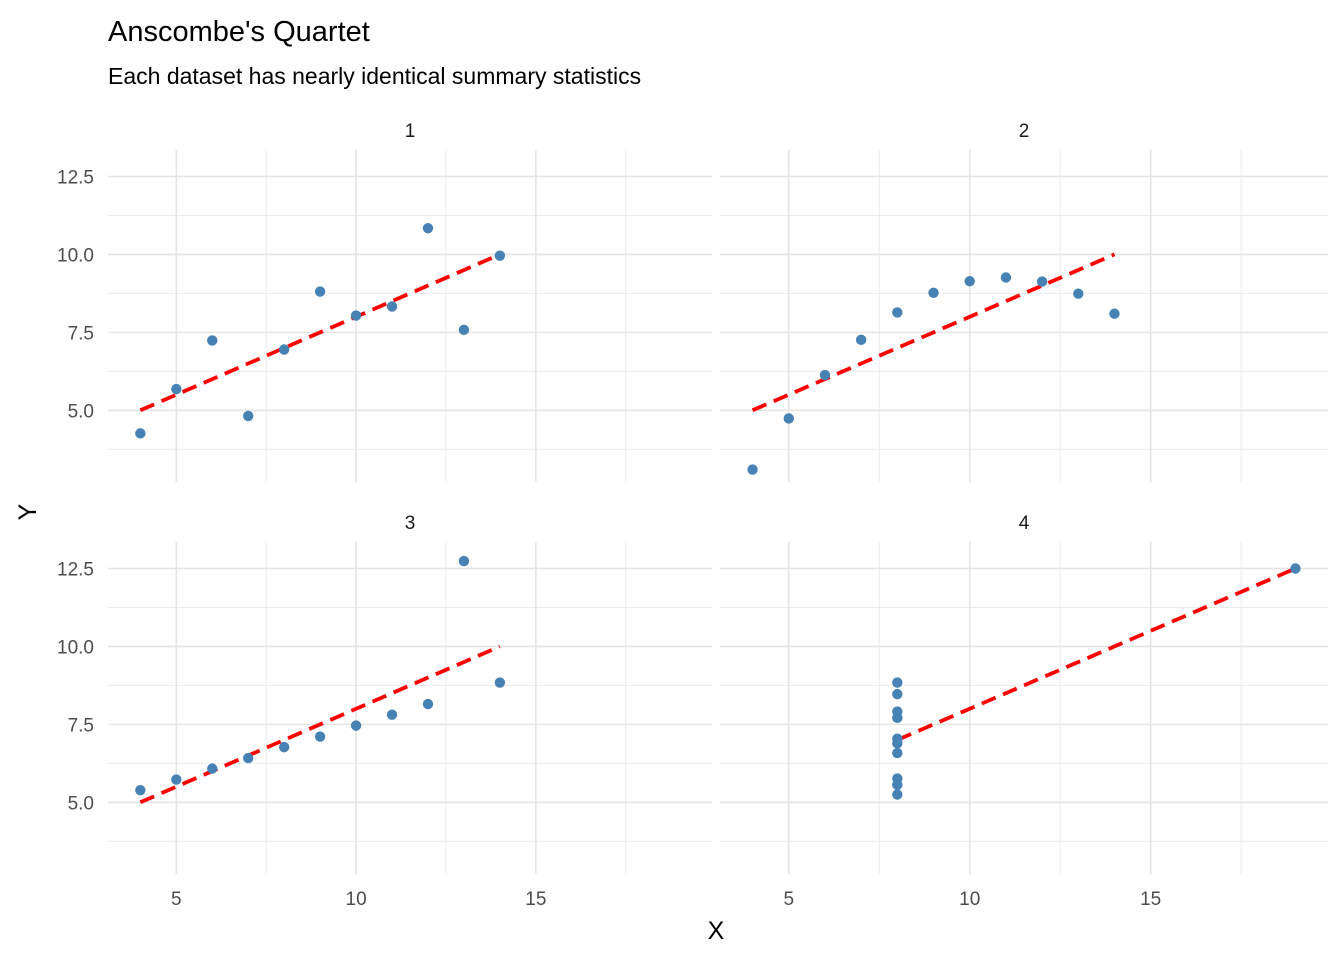  Describe the element at coordinates (1024, 131) in the screenshot. I see `panel-strip-label: 2` at that location.